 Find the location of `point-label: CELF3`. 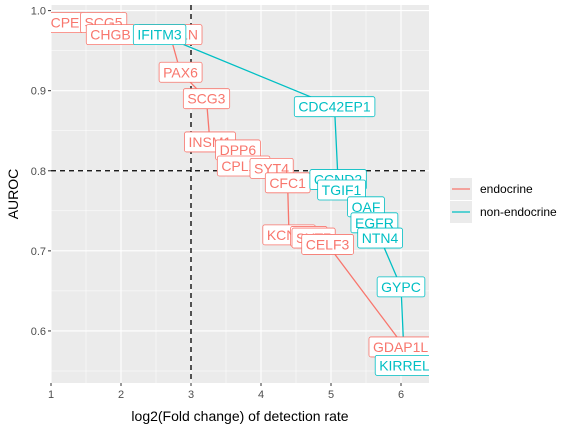

point-label: CELF3 is located at coordinates (327, 244).